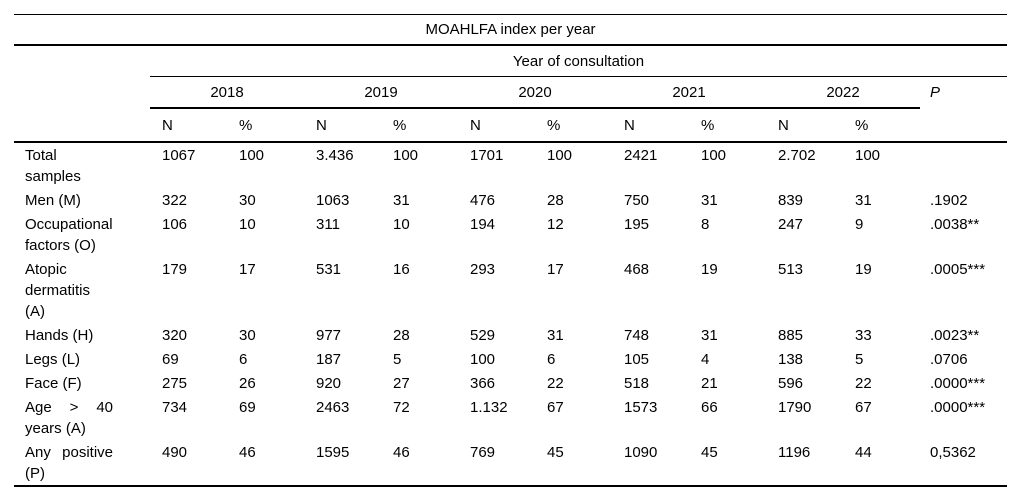 This screenshot has height=502, width=1020. What do you see at coordinates (335, 155) in the screenshot?
I see `data-cell: 3.436` at bounding box center [335, 155].